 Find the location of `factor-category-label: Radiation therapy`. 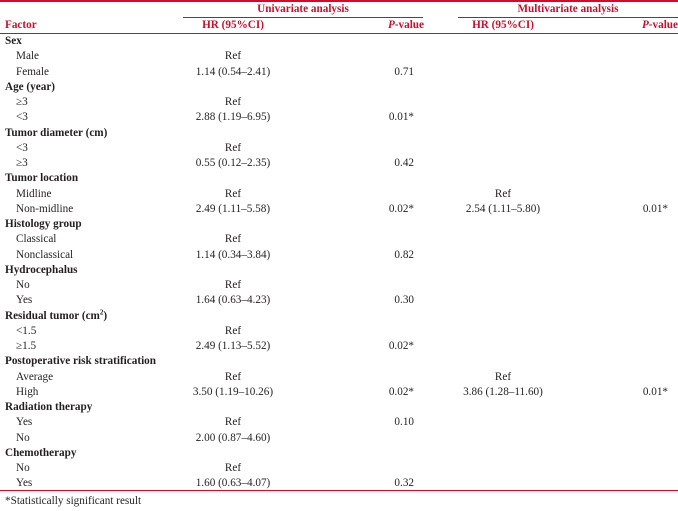

factor-category-label: Radiation therapy is located at coordinates (48, 407).